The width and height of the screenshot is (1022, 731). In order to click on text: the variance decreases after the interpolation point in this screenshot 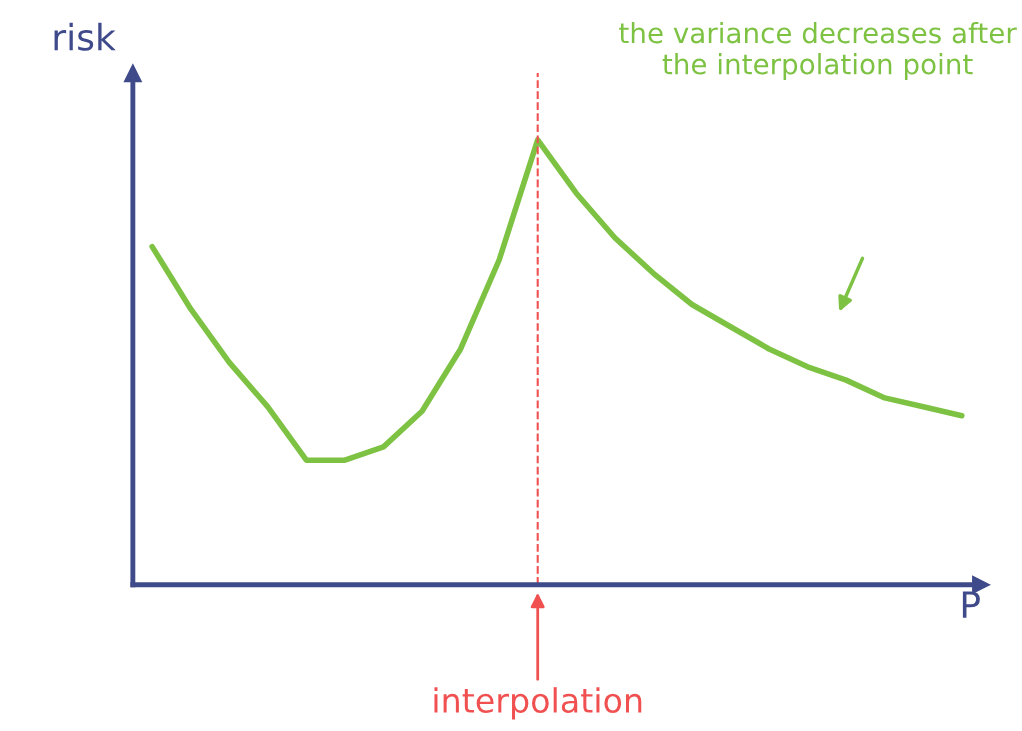, I will do `click(818, 50)`.